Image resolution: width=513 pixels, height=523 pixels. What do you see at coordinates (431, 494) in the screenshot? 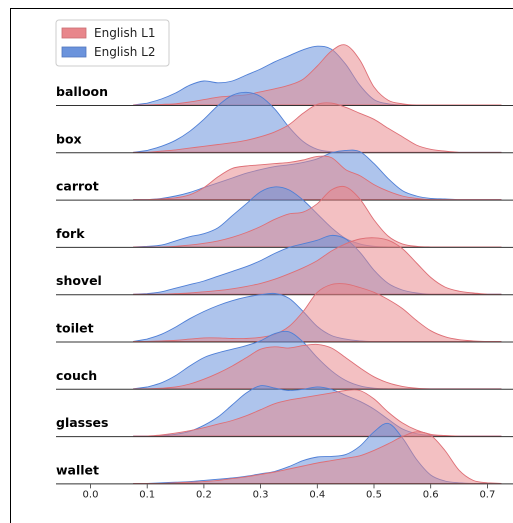
I see `x-tick-label: 0.6` at bounding box center [431, 494].